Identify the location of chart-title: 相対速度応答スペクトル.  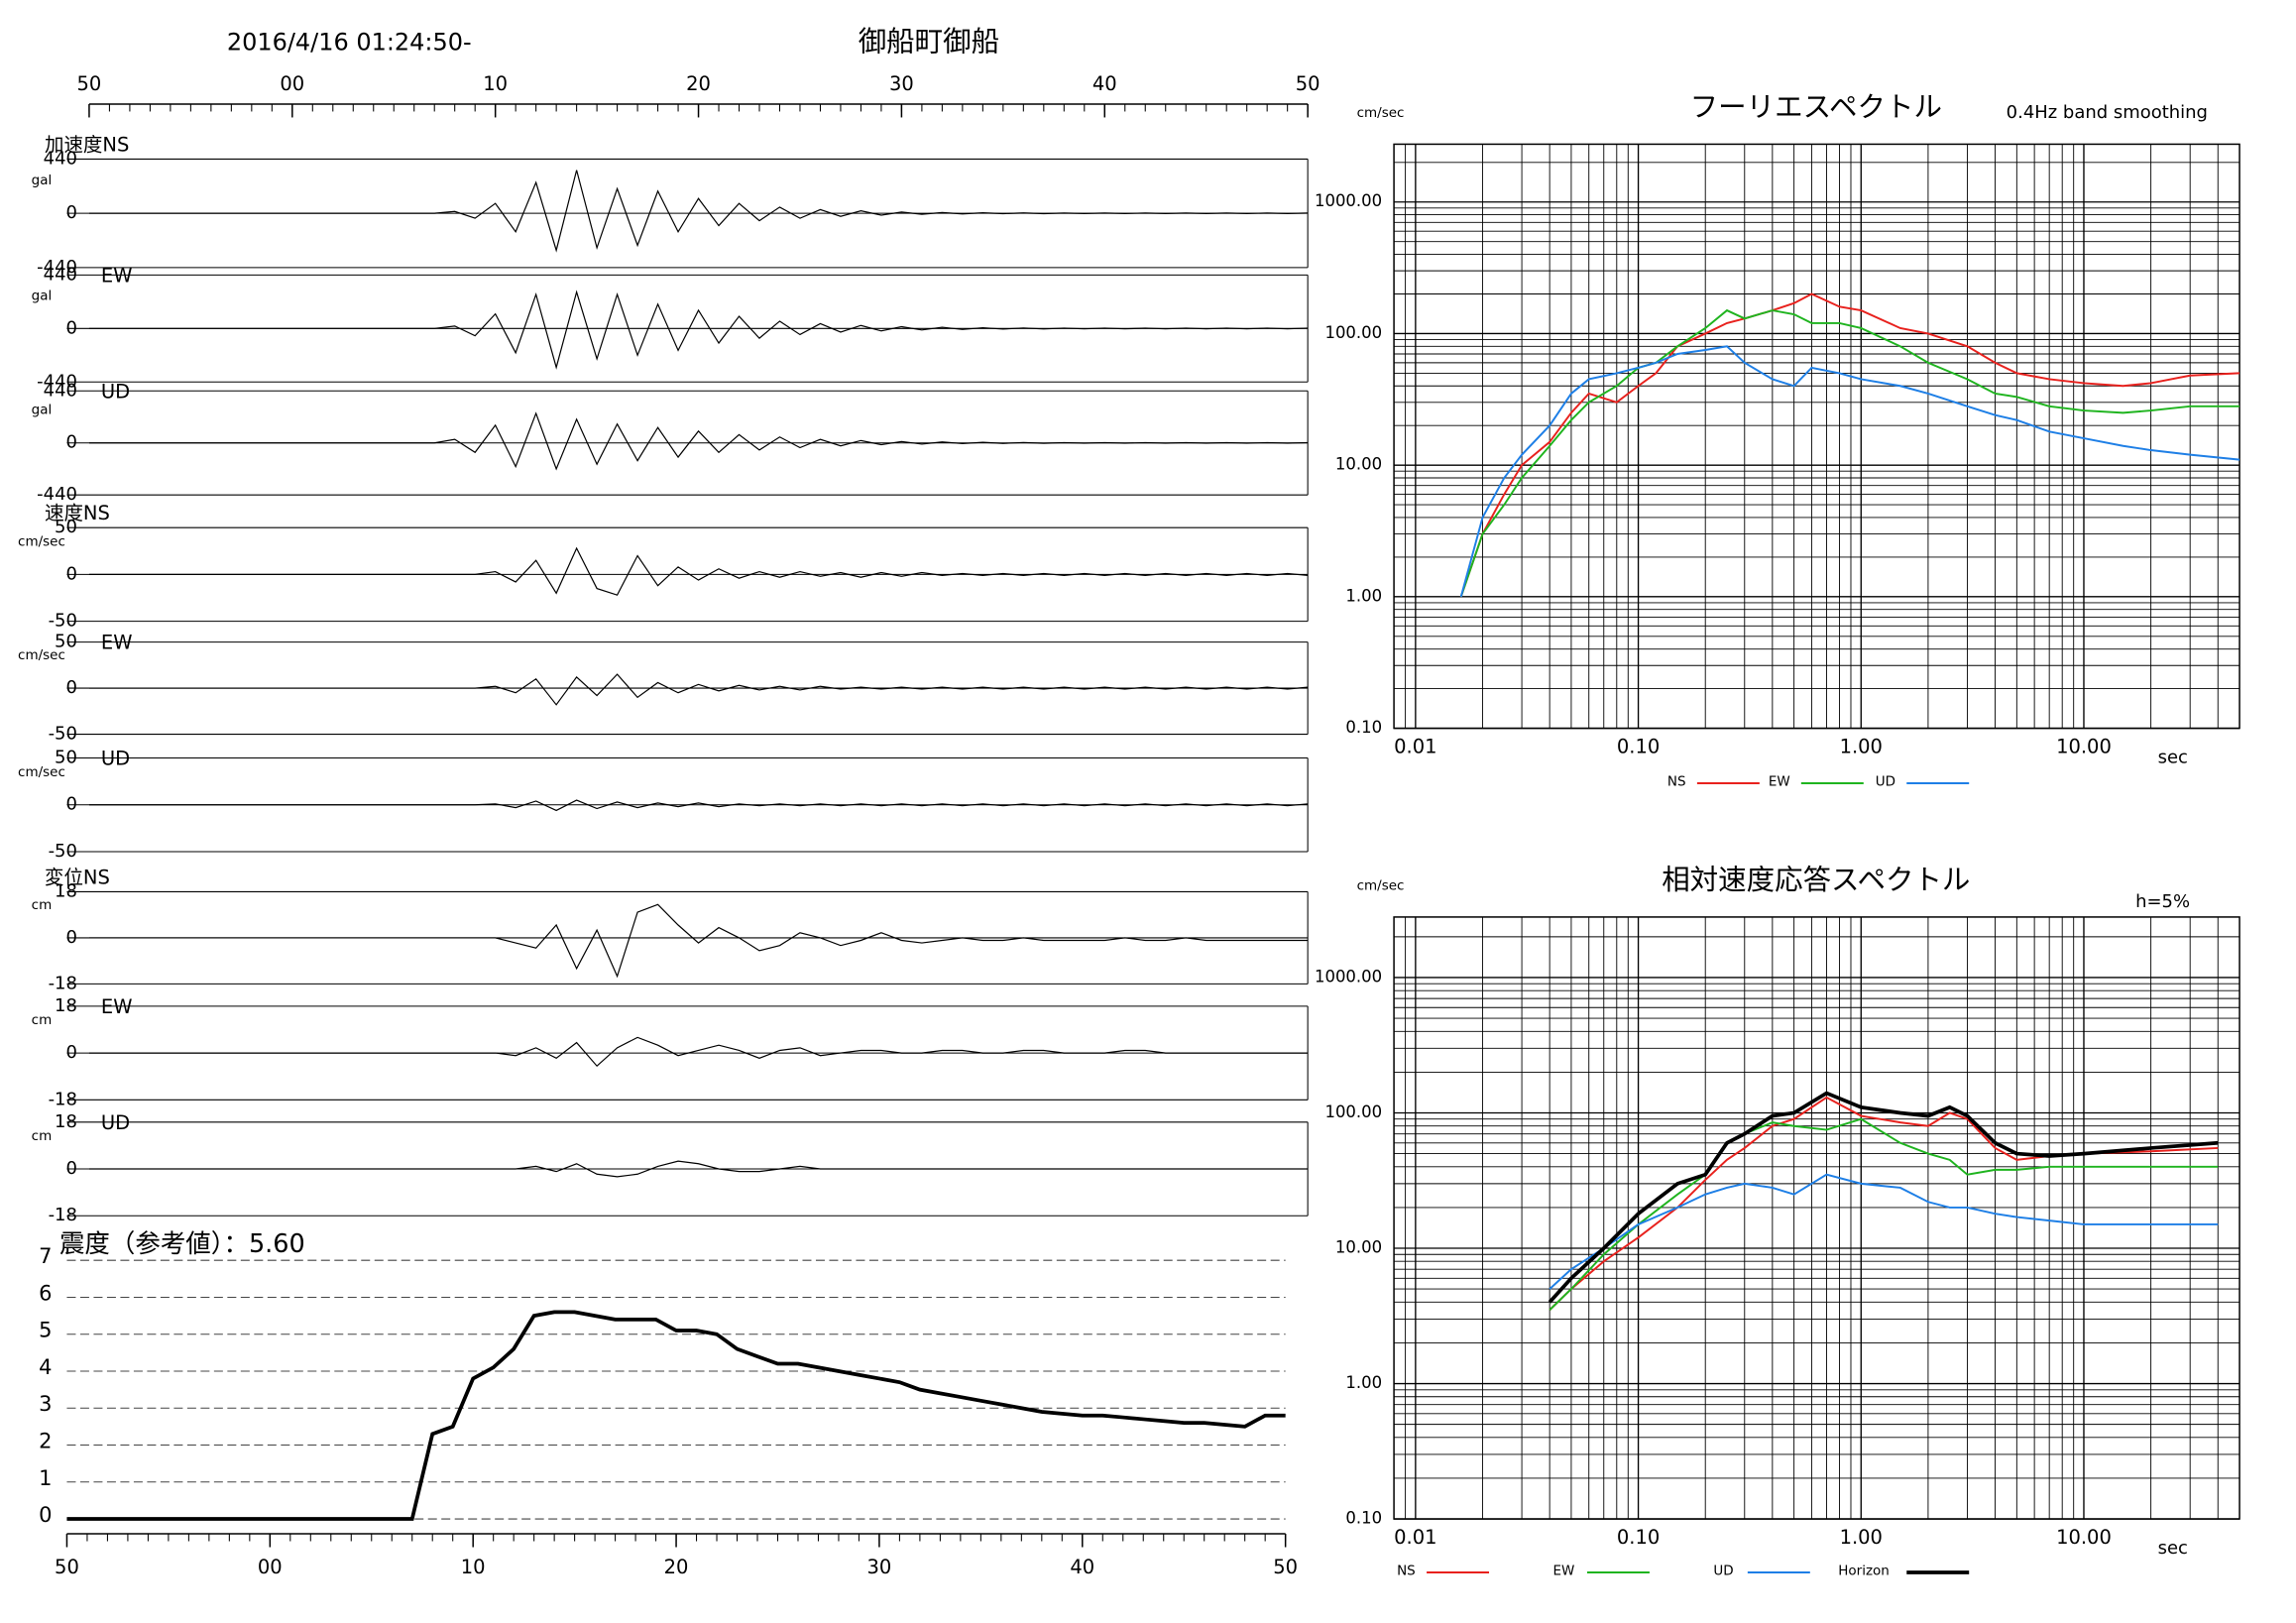
(1816, 880).